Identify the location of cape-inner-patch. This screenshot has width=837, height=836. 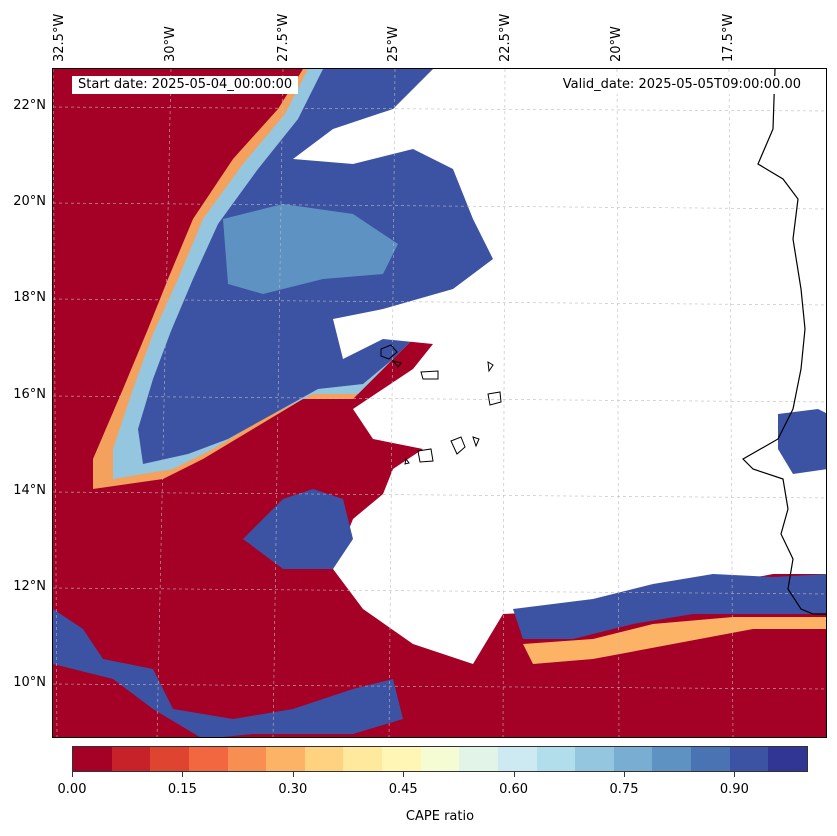
(310, 249).